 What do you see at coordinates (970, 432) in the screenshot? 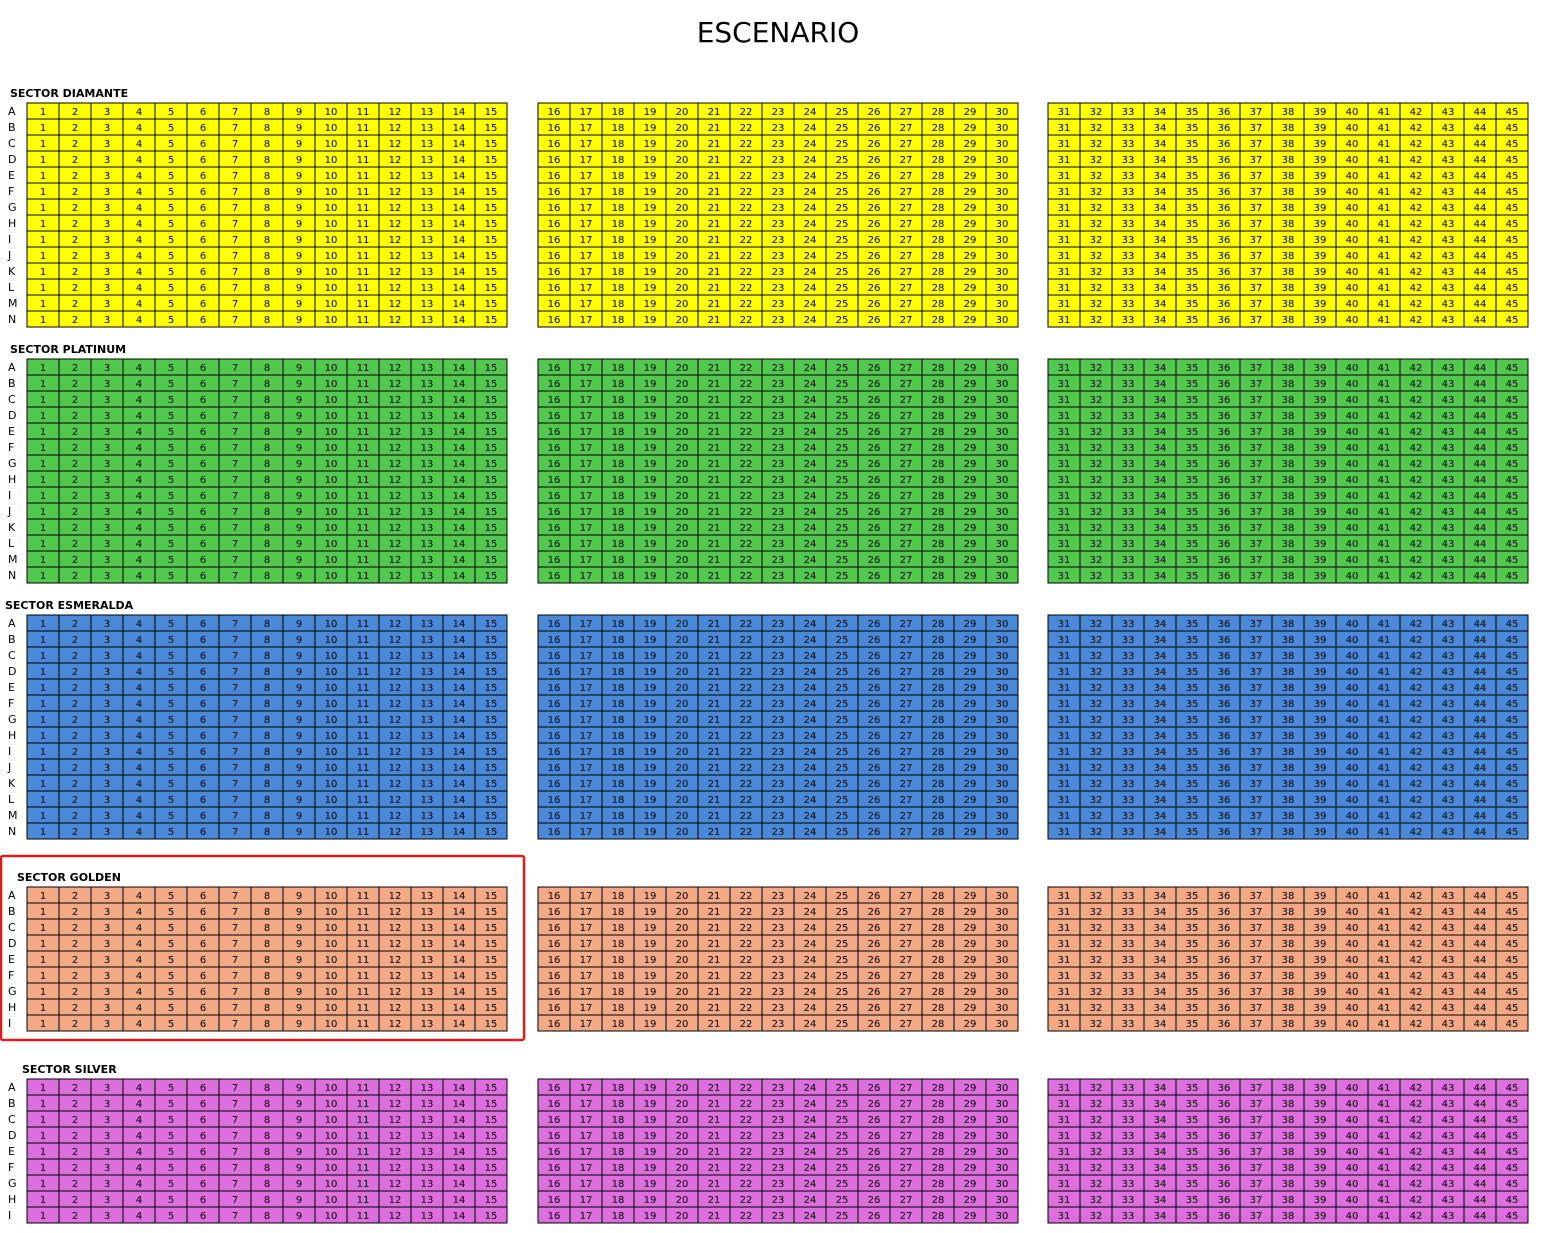
I see `seat-number: 29` at bounding box center [970, 432].